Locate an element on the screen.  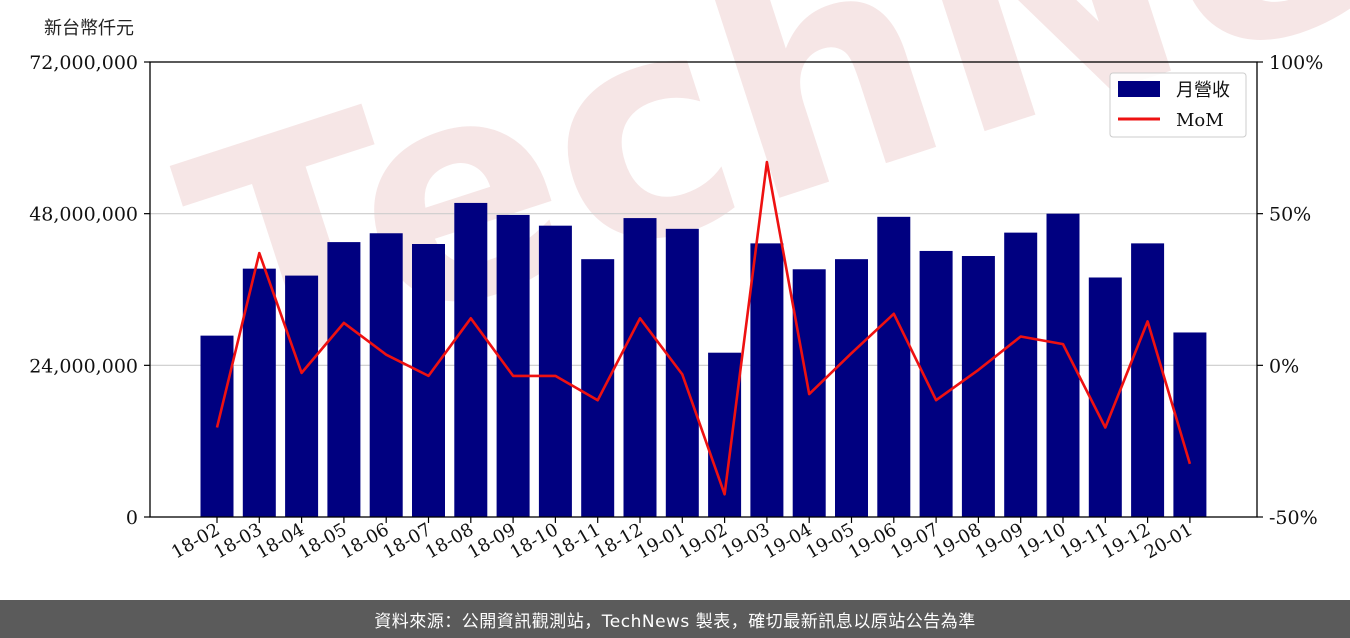
x-tick-label-20-01: 20-01 is located at coordinates (1168, 541).